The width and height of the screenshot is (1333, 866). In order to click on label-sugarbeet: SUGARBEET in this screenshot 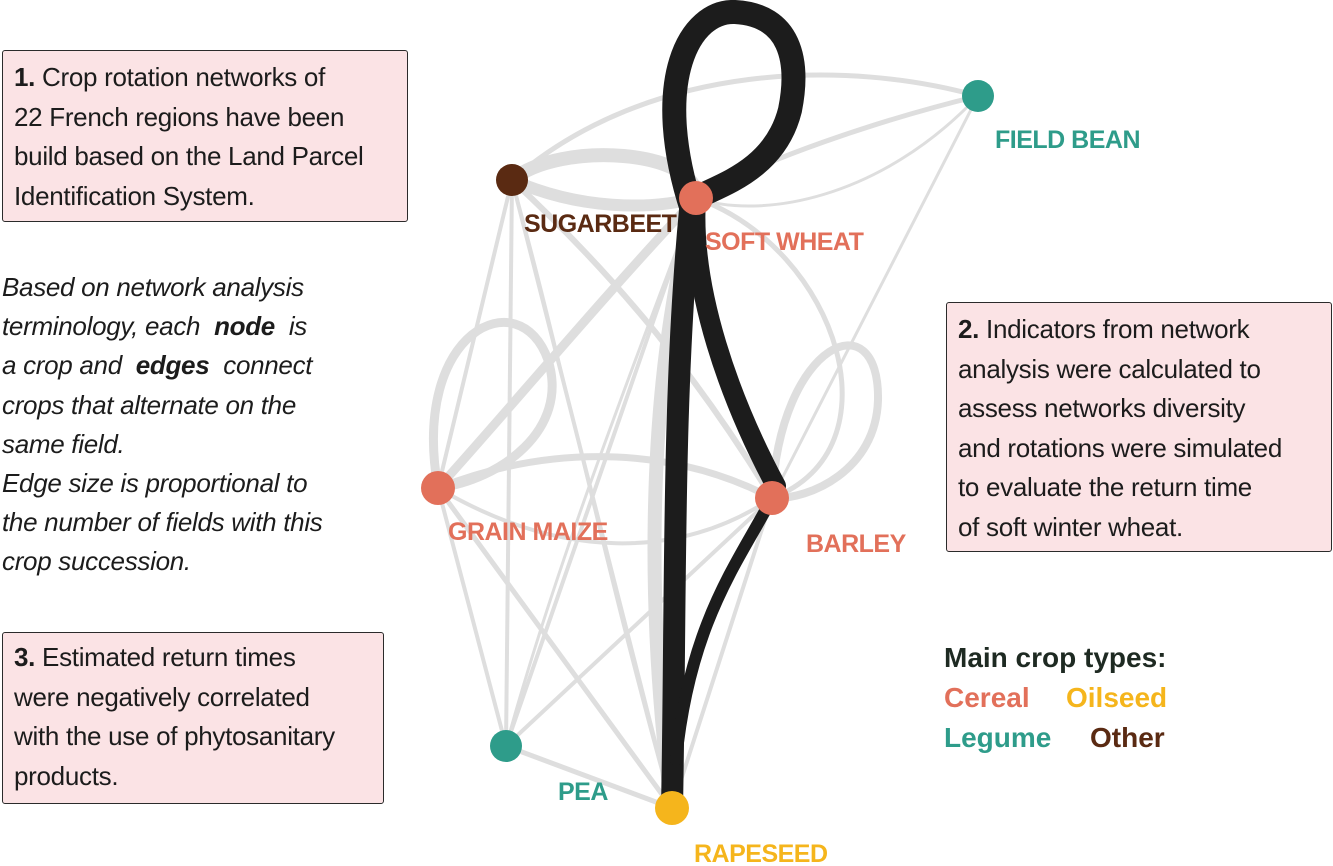, I will do `click(600, 224)`.